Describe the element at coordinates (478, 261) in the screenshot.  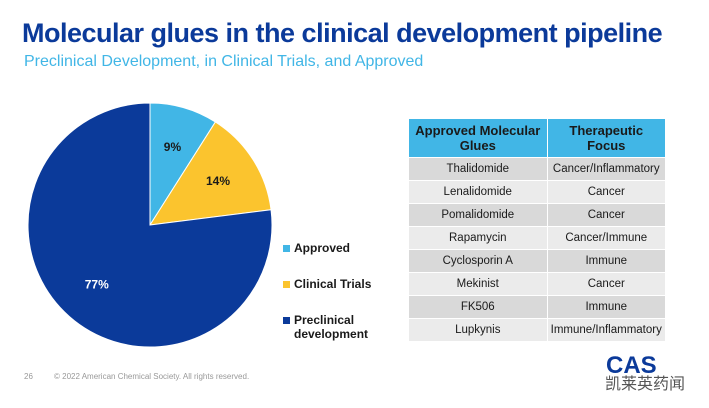
I see `table-cell: Cyclosporin A` at that location.